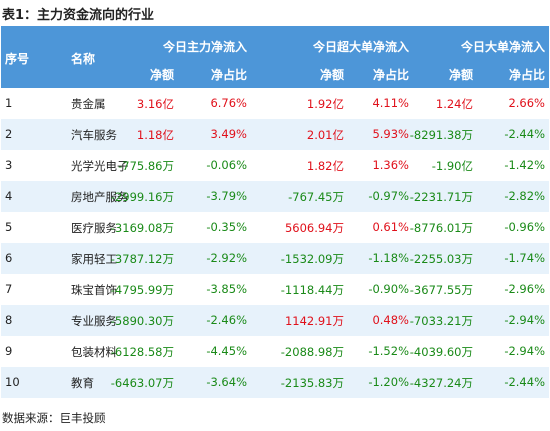 The width and height of the screenshot is (550, 431). I want to click on net-amount-cell: -2255.03万, so click(441, 259).